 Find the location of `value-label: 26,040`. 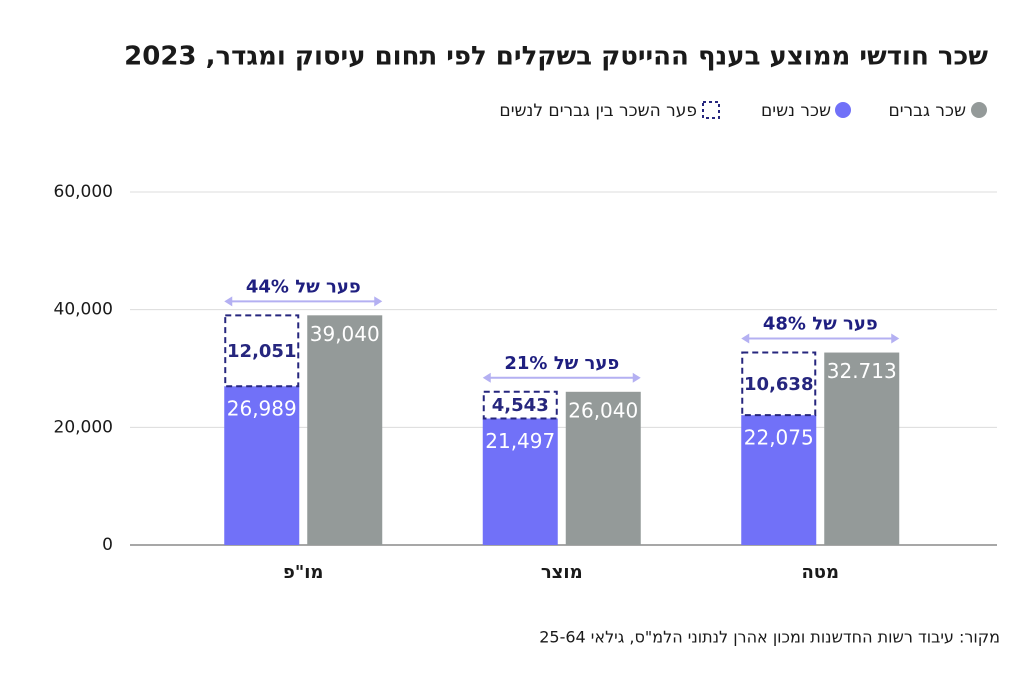

value-label: 26,040 is located at coordinates (603, 410).